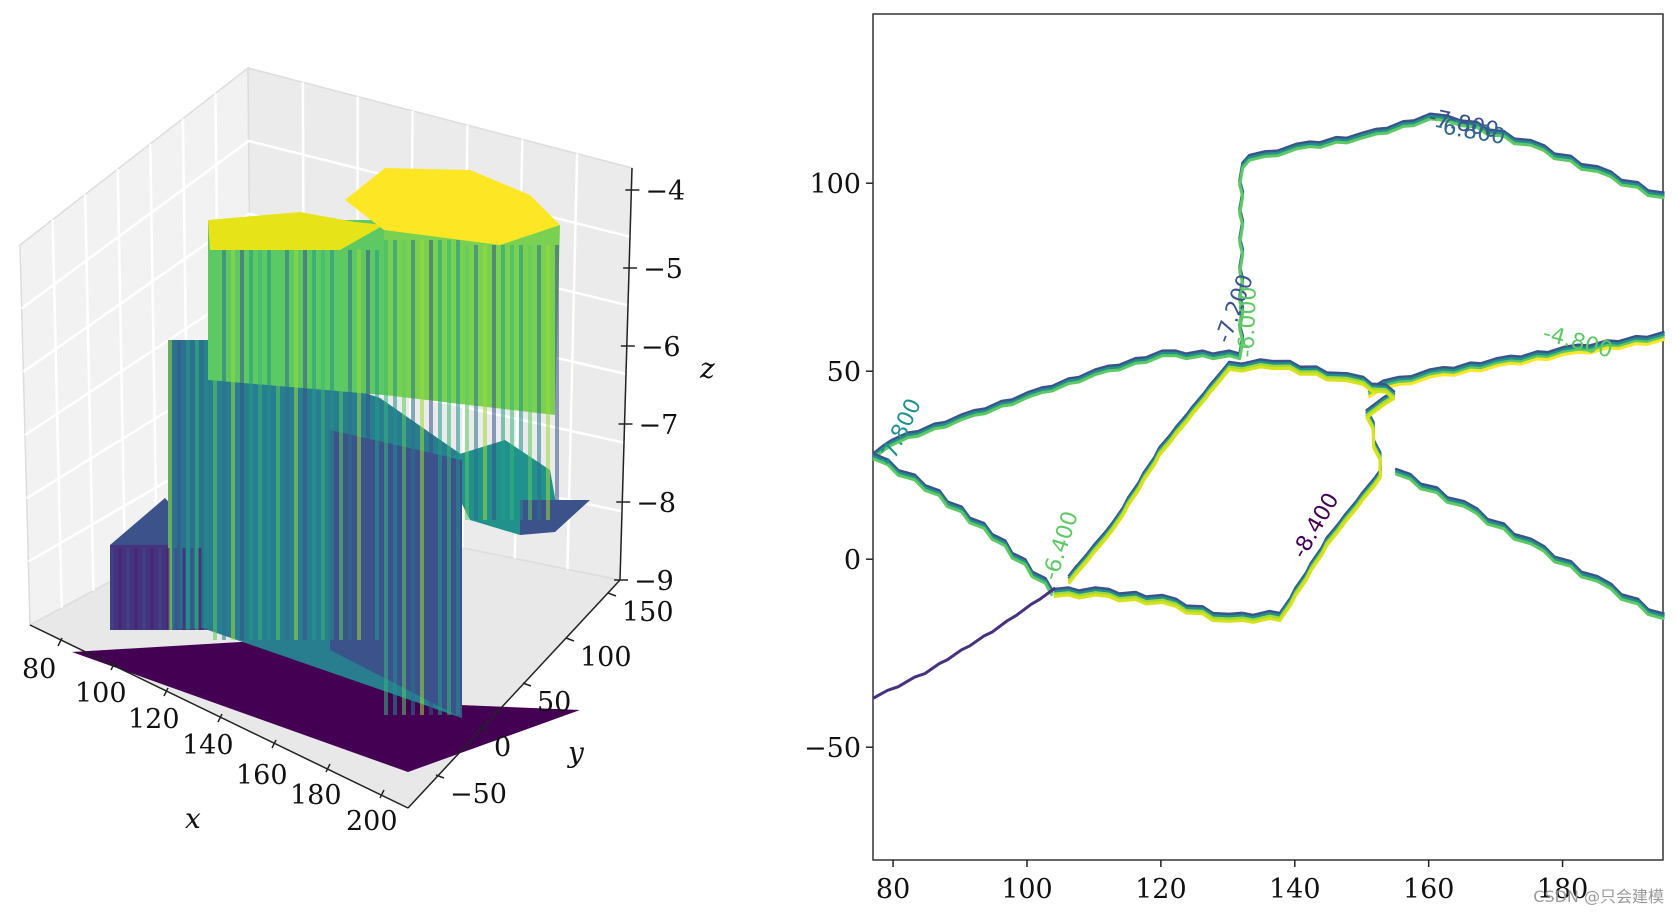  Describe the element at coordinates (472, 320) in the screenshot. I see `tall-block-right` at that location.